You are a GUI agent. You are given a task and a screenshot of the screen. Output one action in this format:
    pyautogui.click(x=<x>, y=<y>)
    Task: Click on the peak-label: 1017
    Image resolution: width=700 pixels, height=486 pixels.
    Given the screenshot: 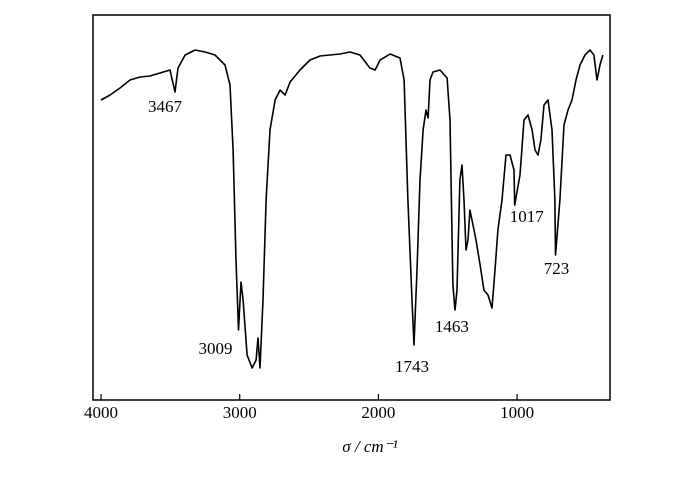 What is the action you would take?
    pyautogui.click(x=527, y=216)
    